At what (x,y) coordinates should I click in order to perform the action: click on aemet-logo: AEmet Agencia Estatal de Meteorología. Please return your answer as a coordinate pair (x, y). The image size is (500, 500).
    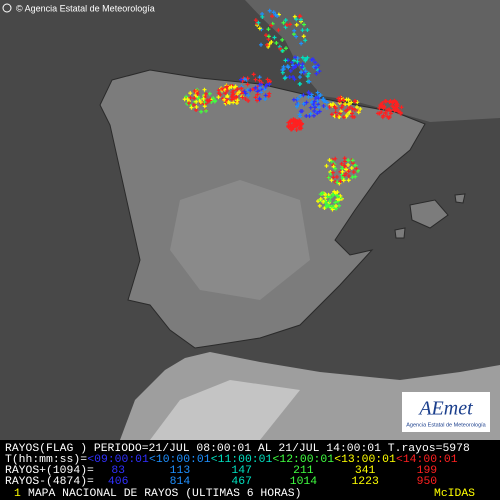
    Looking at the image, I should click on (446, 412).